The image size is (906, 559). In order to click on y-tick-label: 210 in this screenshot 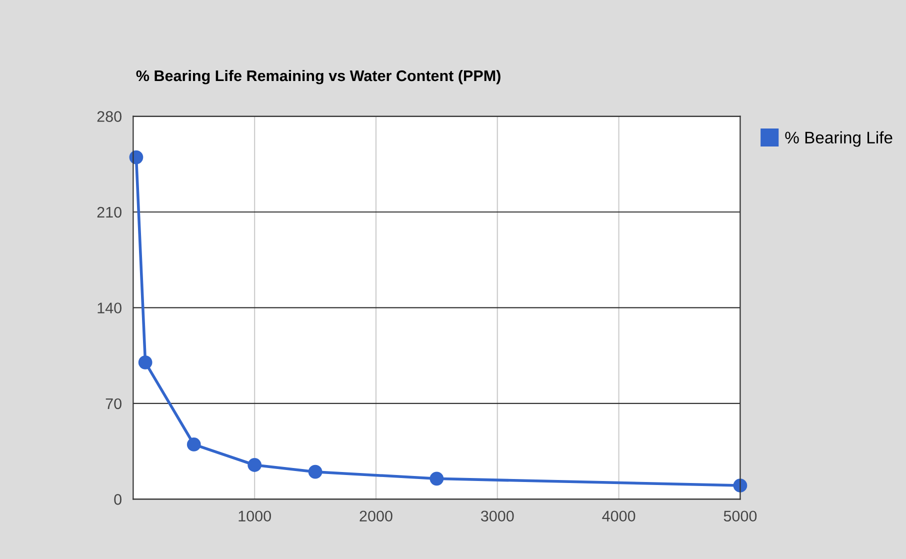, I will do `click(109, 212)`.